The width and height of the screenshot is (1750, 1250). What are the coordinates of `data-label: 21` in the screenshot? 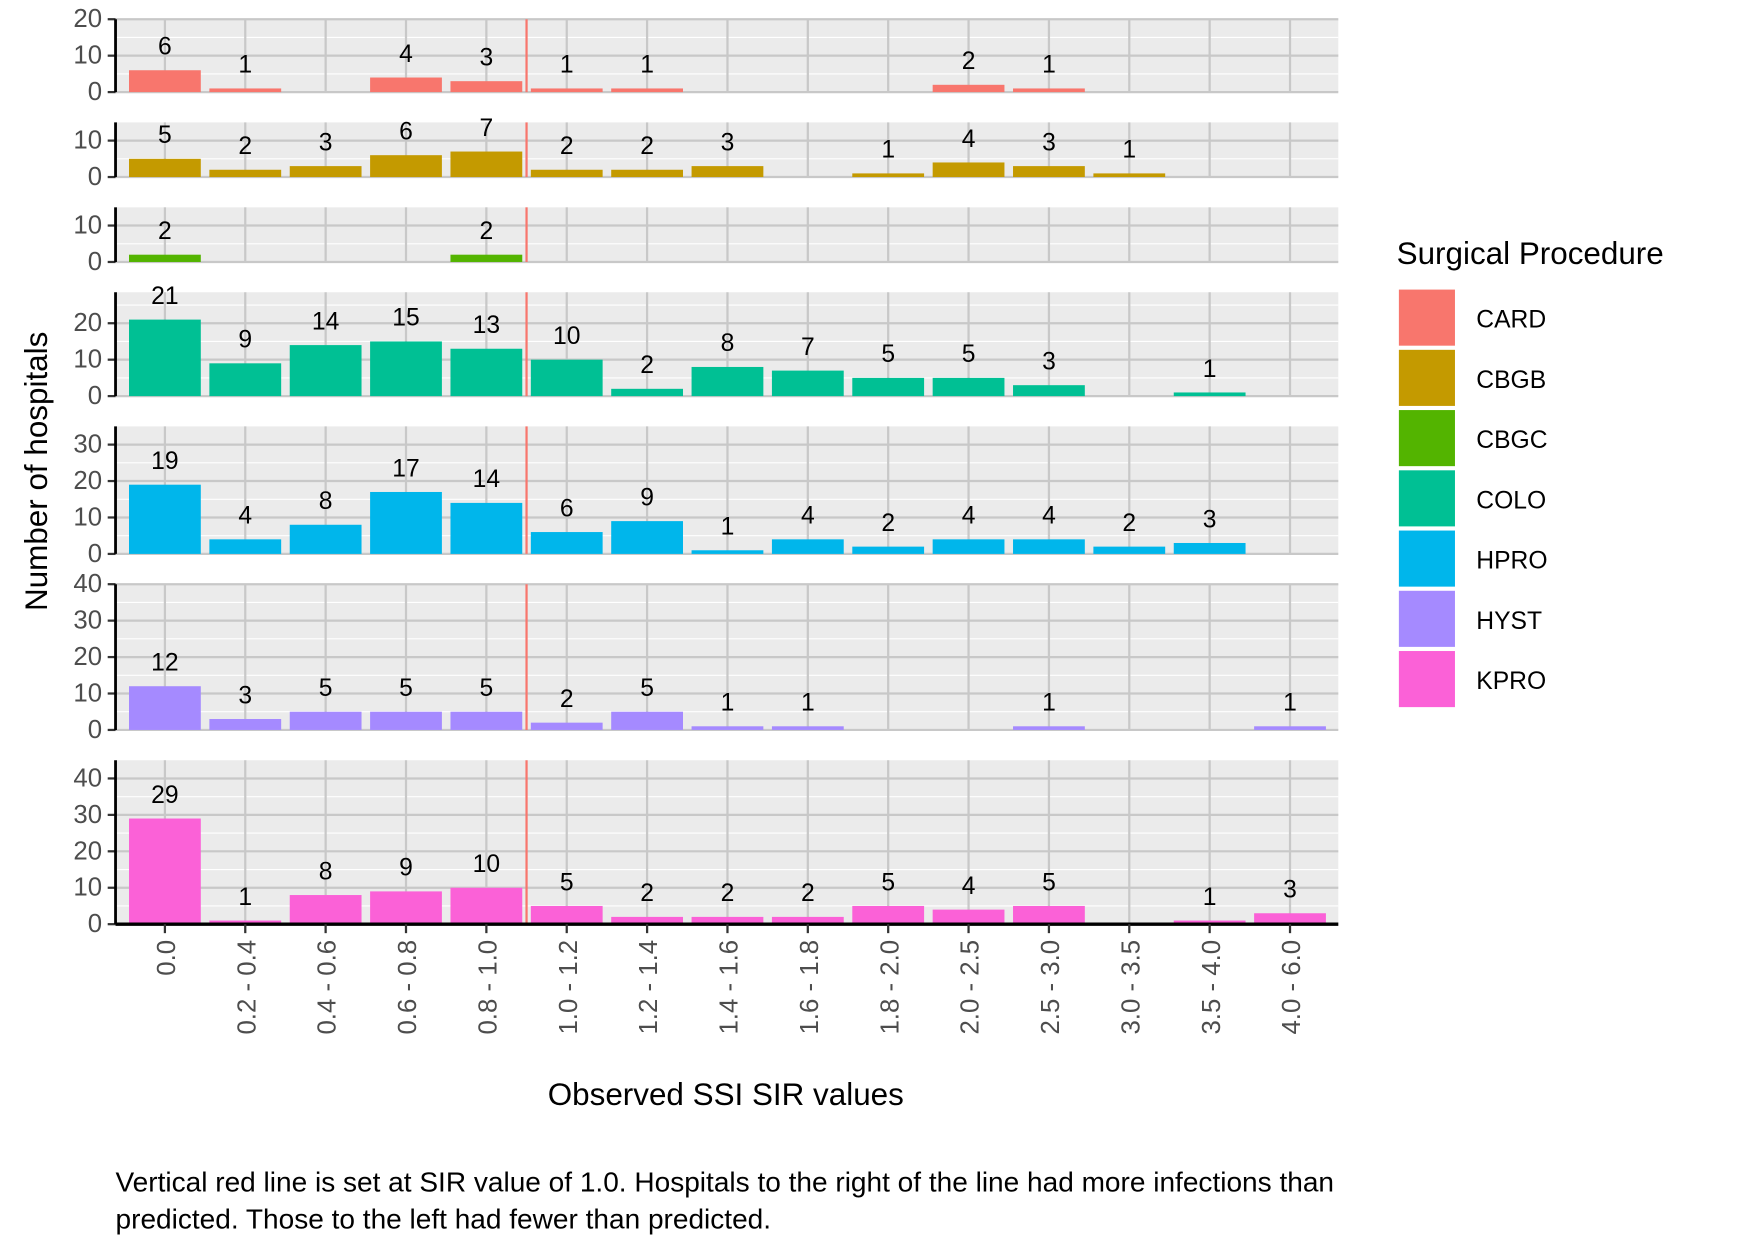 It's located at (164, 296).